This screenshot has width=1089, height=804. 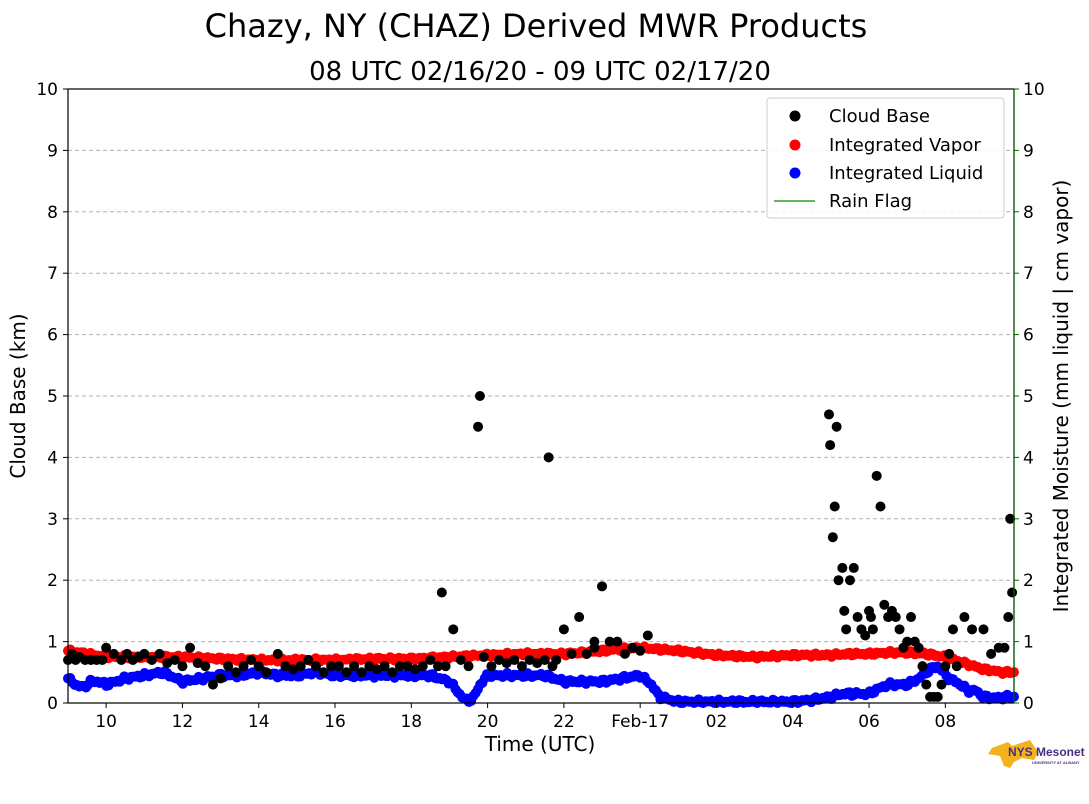 What do you see at coordinates (870, 201) in the screenshot?
I see `legend-label-rain-flag: Rain Flag` at bounding box center [870, 201].